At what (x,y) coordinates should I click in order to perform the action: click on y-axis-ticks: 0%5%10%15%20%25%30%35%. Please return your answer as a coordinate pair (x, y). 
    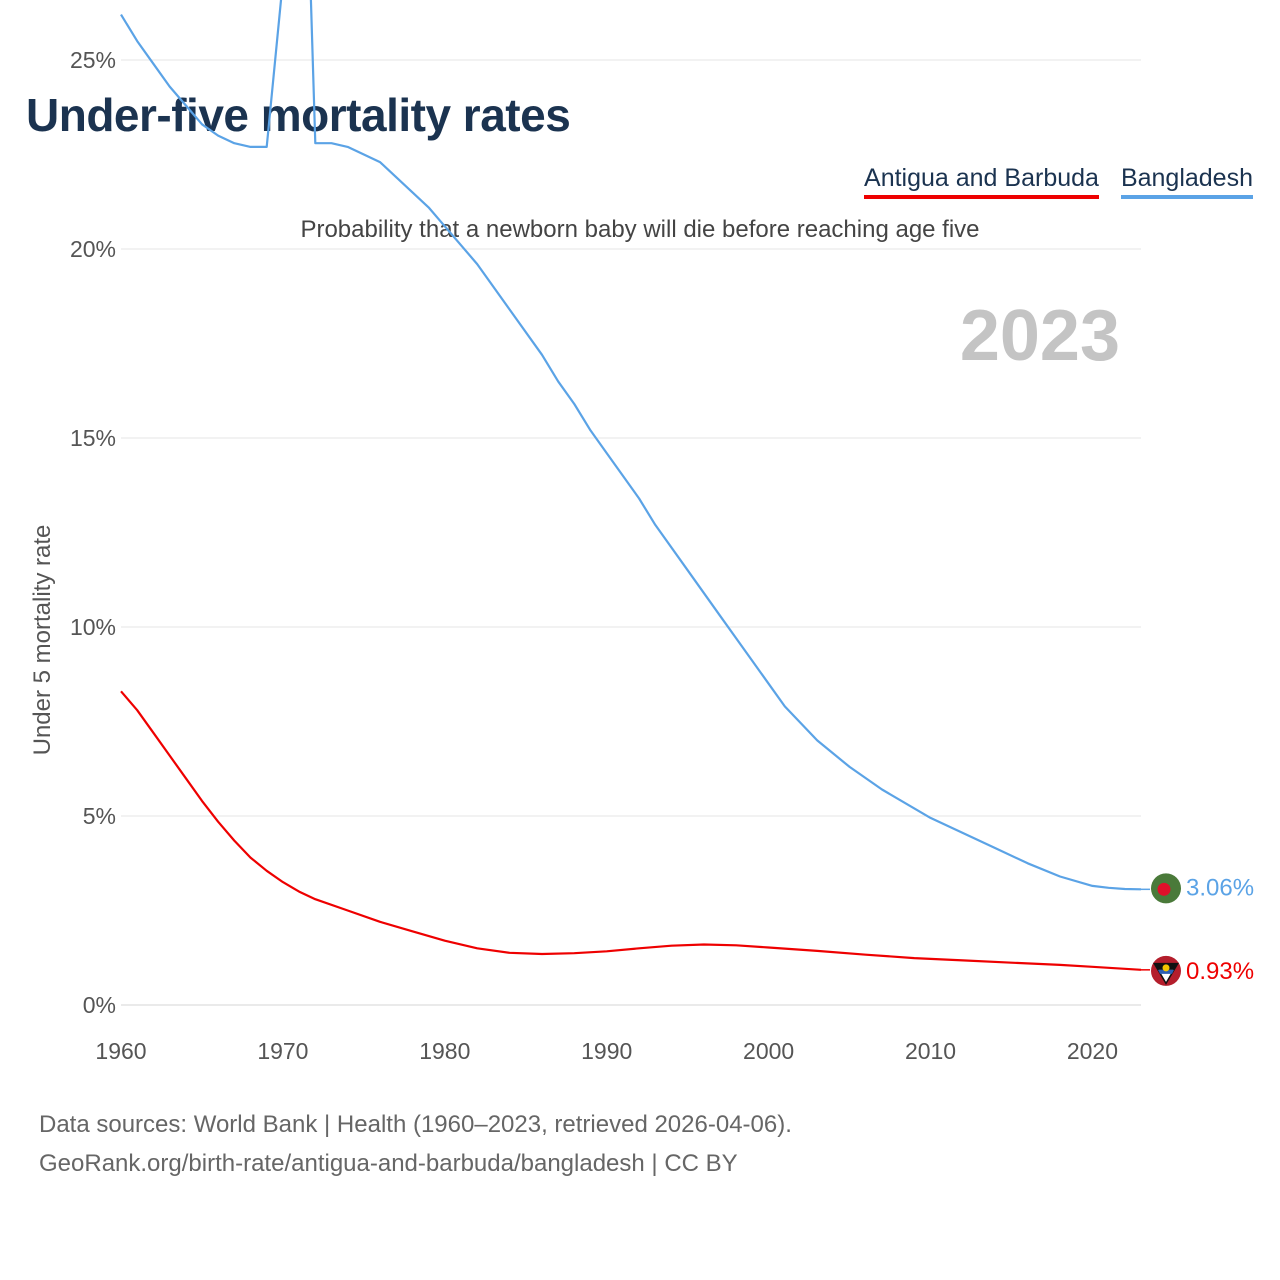
    Looking at the image, I should click on (93, 532).